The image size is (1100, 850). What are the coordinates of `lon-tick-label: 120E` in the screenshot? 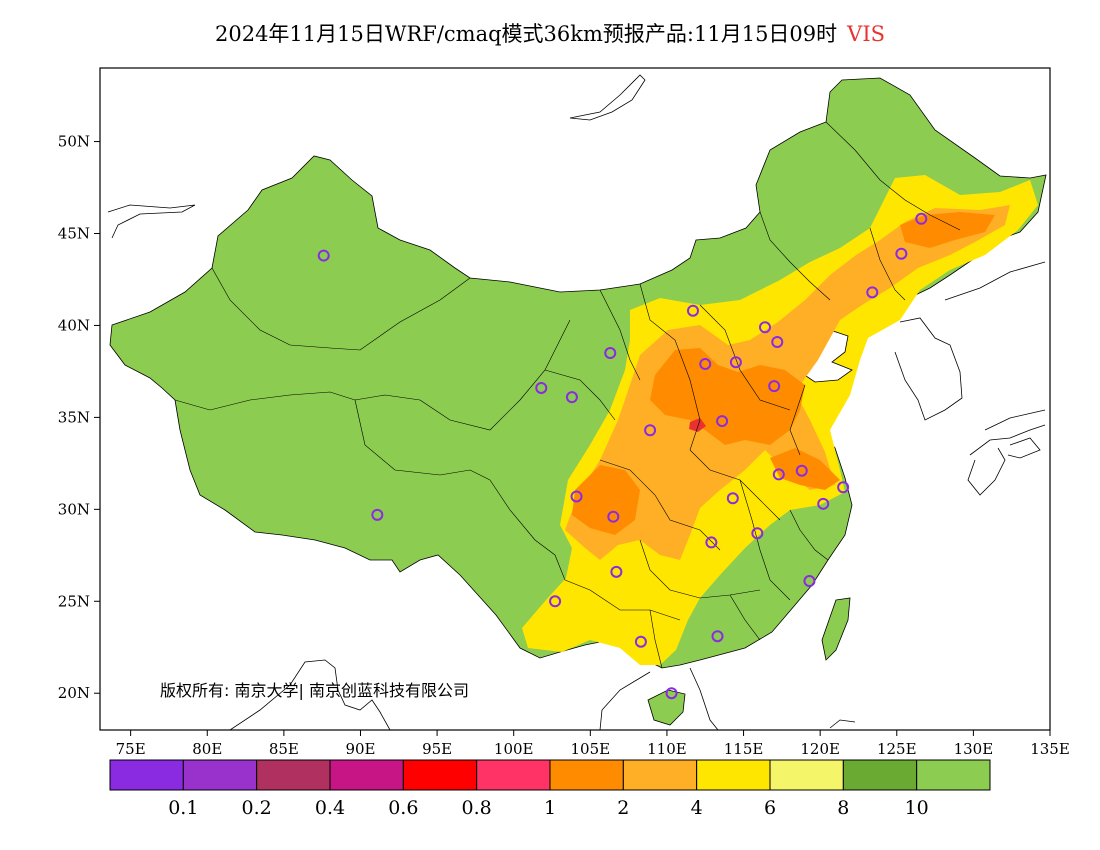 It's located at (820, 749).